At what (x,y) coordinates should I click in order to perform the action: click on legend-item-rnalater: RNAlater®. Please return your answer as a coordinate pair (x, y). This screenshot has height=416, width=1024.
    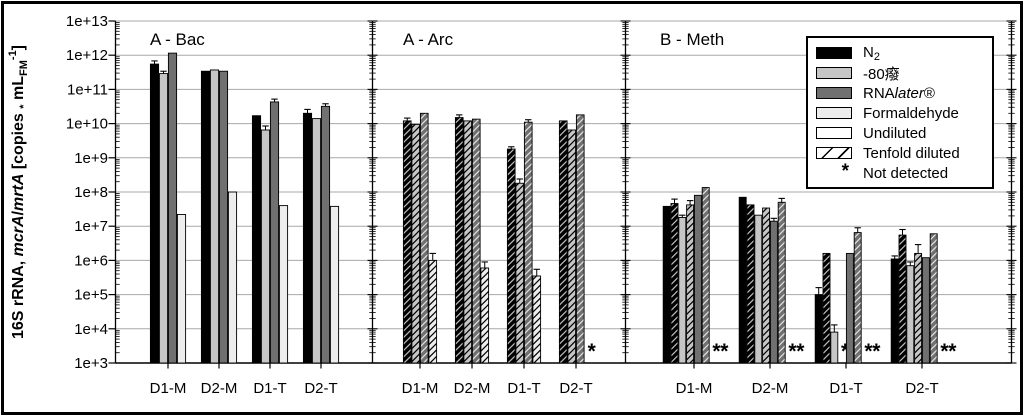
    Looking at the image, I should click on (901, 93).